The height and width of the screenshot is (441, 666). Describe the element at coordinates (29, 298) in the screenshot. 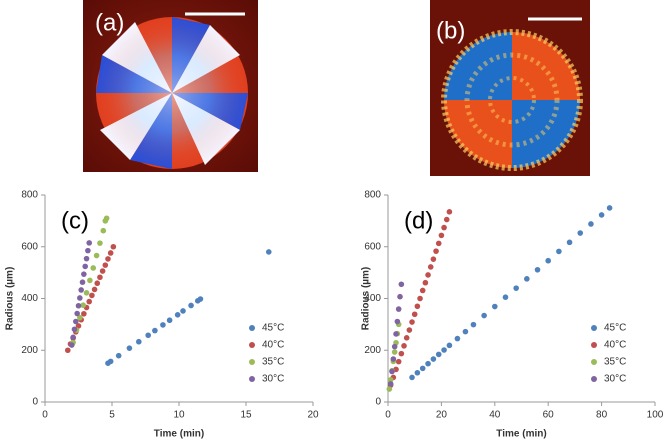

I see `y-tick-label: 400` at that location.